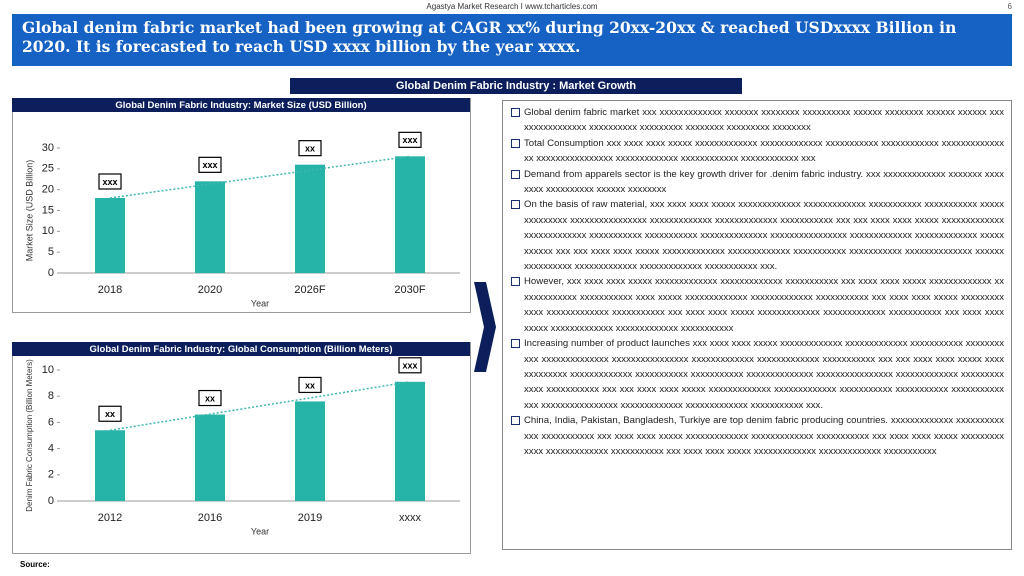 The width and height of the screenshot is (1024, 576). What do you see at coordinates (51, 422) in the screenshot?
I see `y-tick-label: 6` at bounding box center [51, 422].